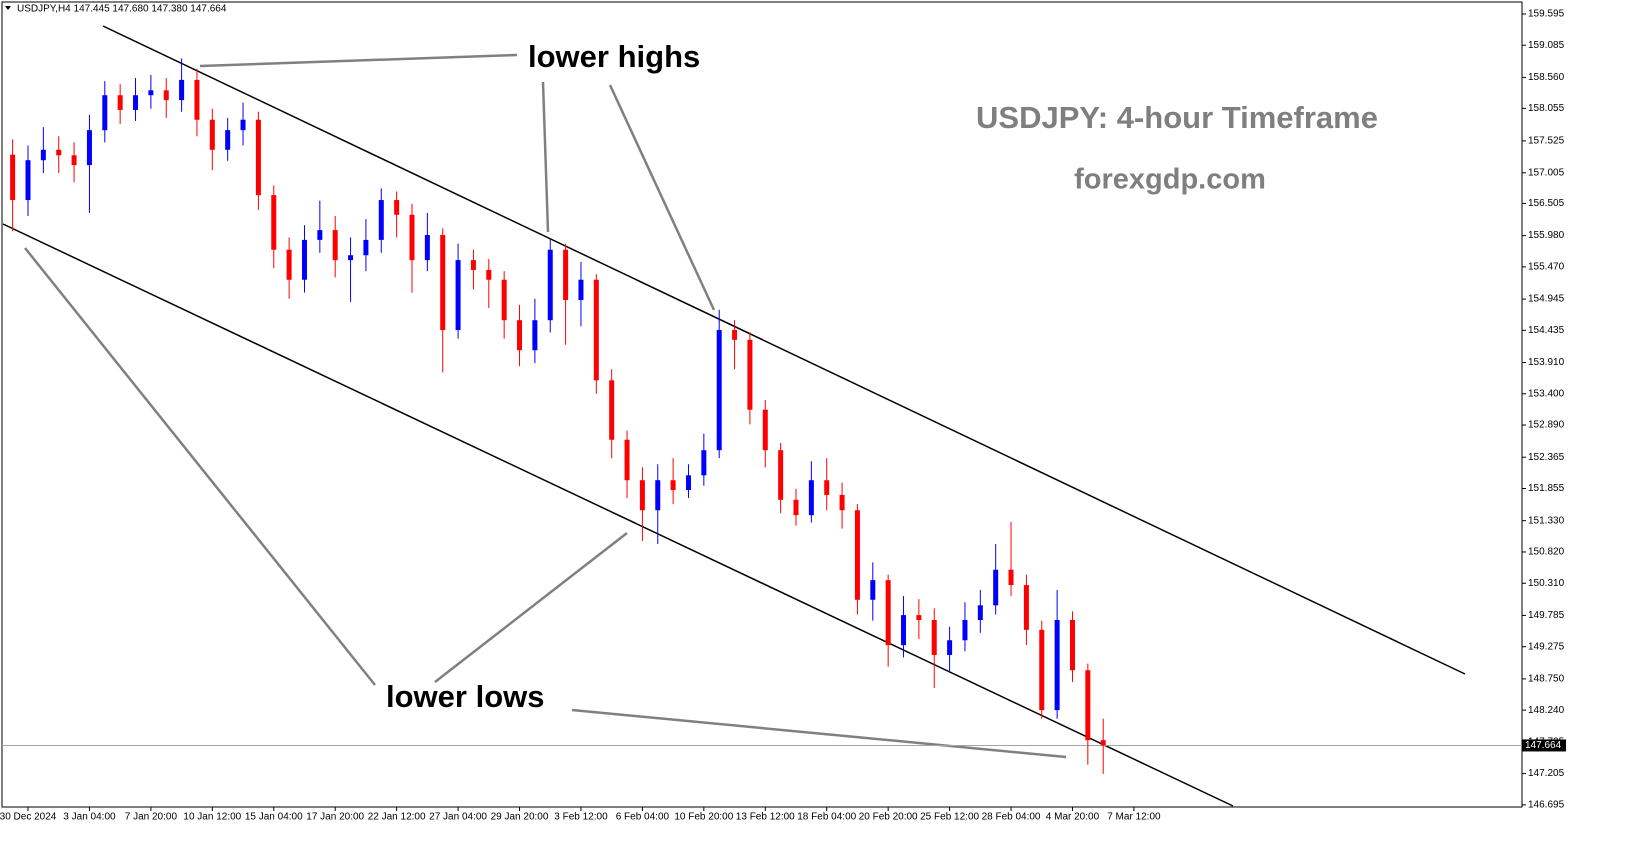  I want to click on y-tick-label: 154.945, so click(1546, 299).